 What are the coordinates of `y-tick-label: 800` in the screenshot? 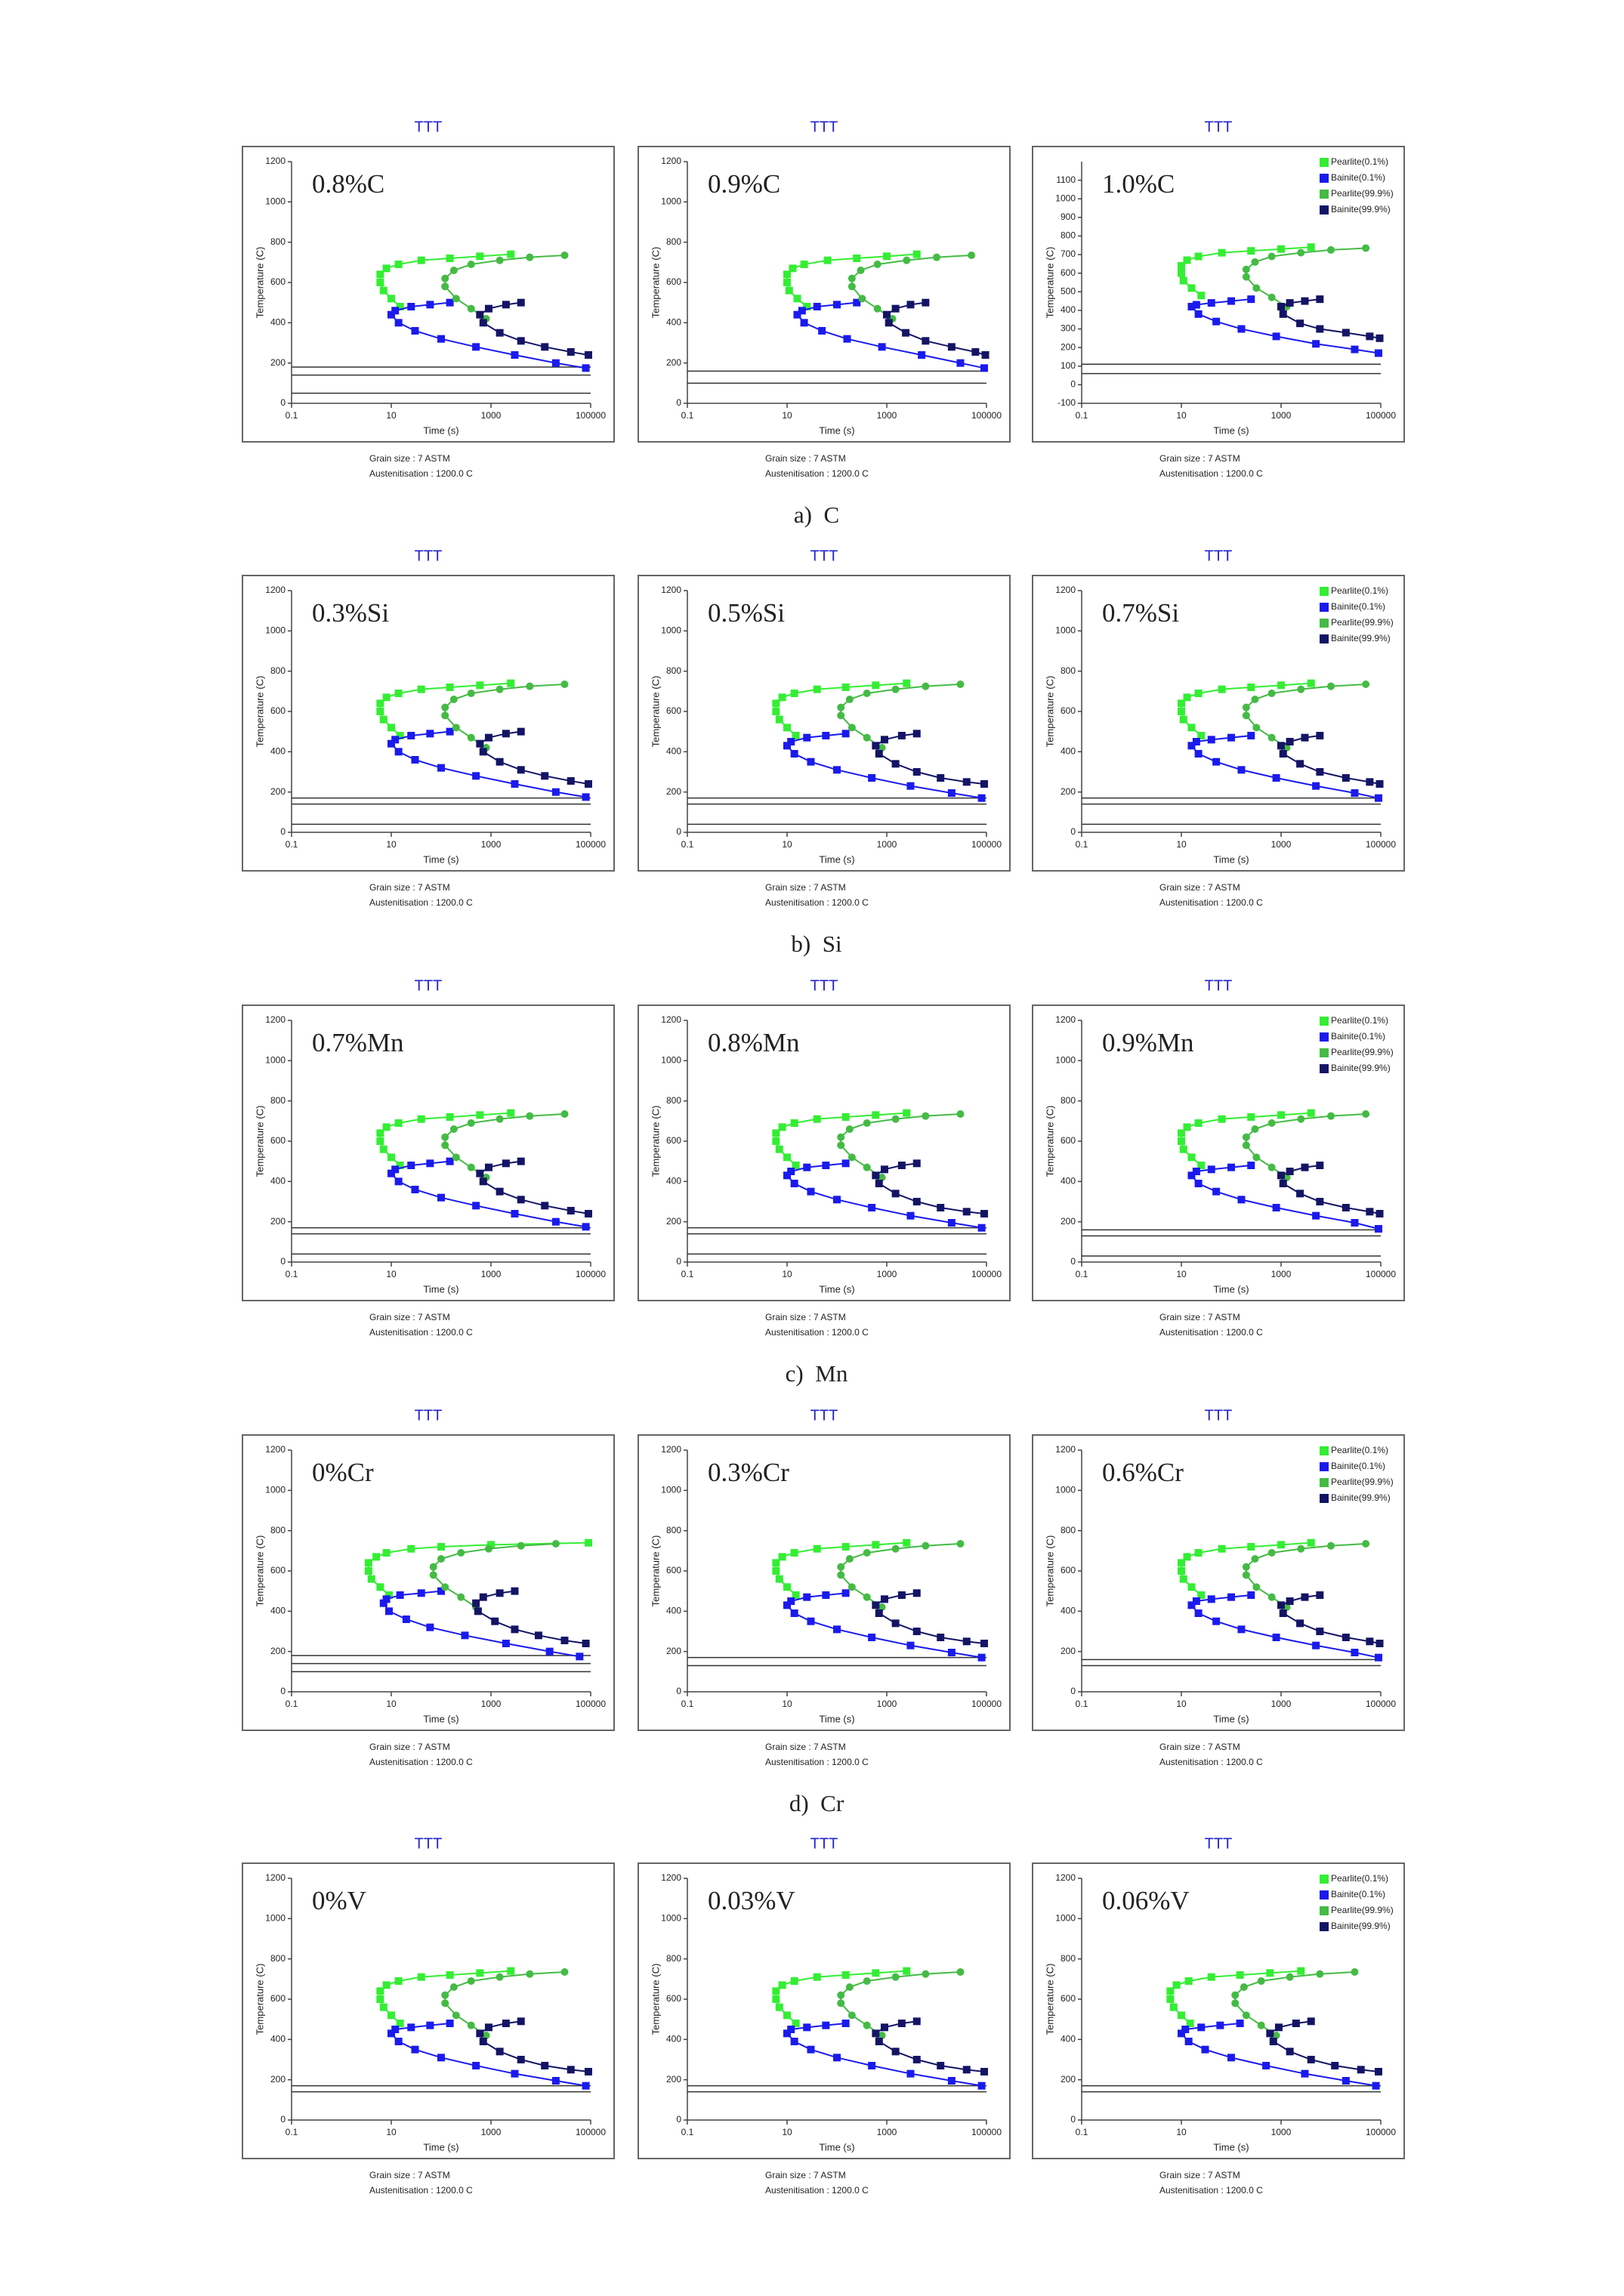 It's located at (1068, 235).